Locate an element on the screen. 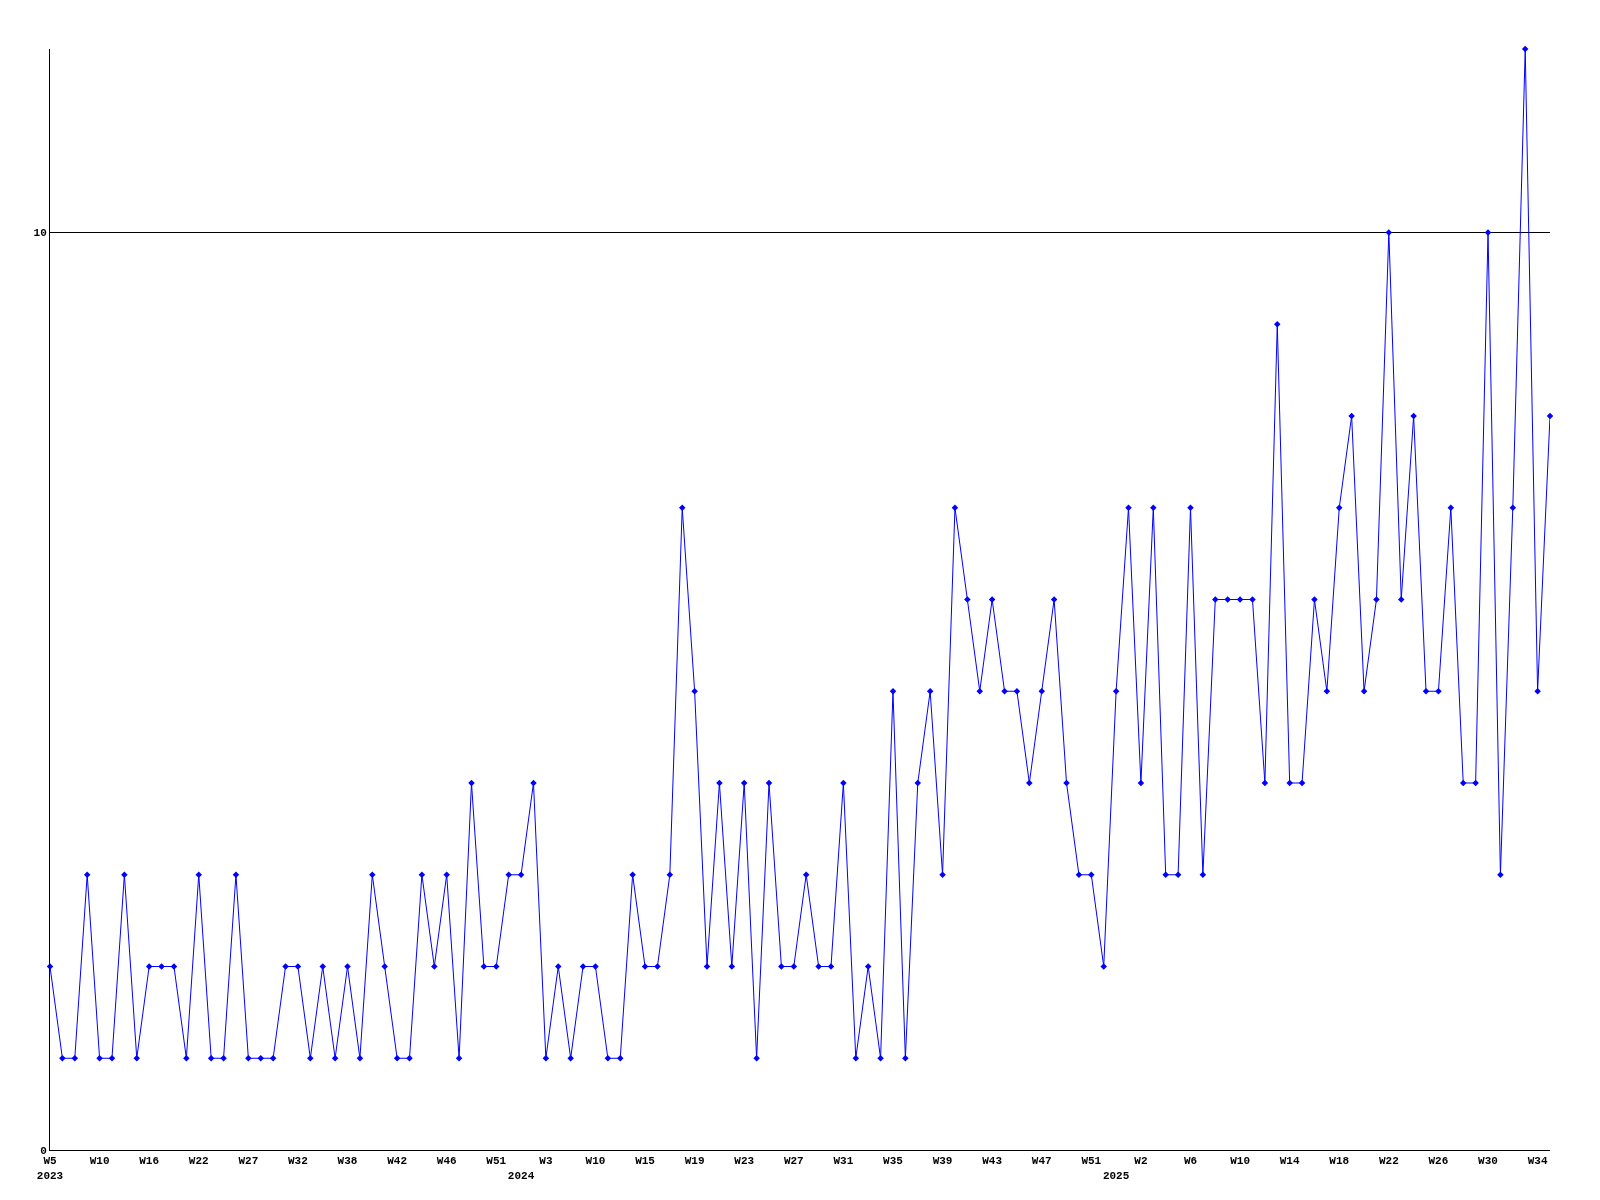 The height and width of the screenshot is (1200, 1600). x-tick-label: W2 is located at coordinates (1141, 1161).